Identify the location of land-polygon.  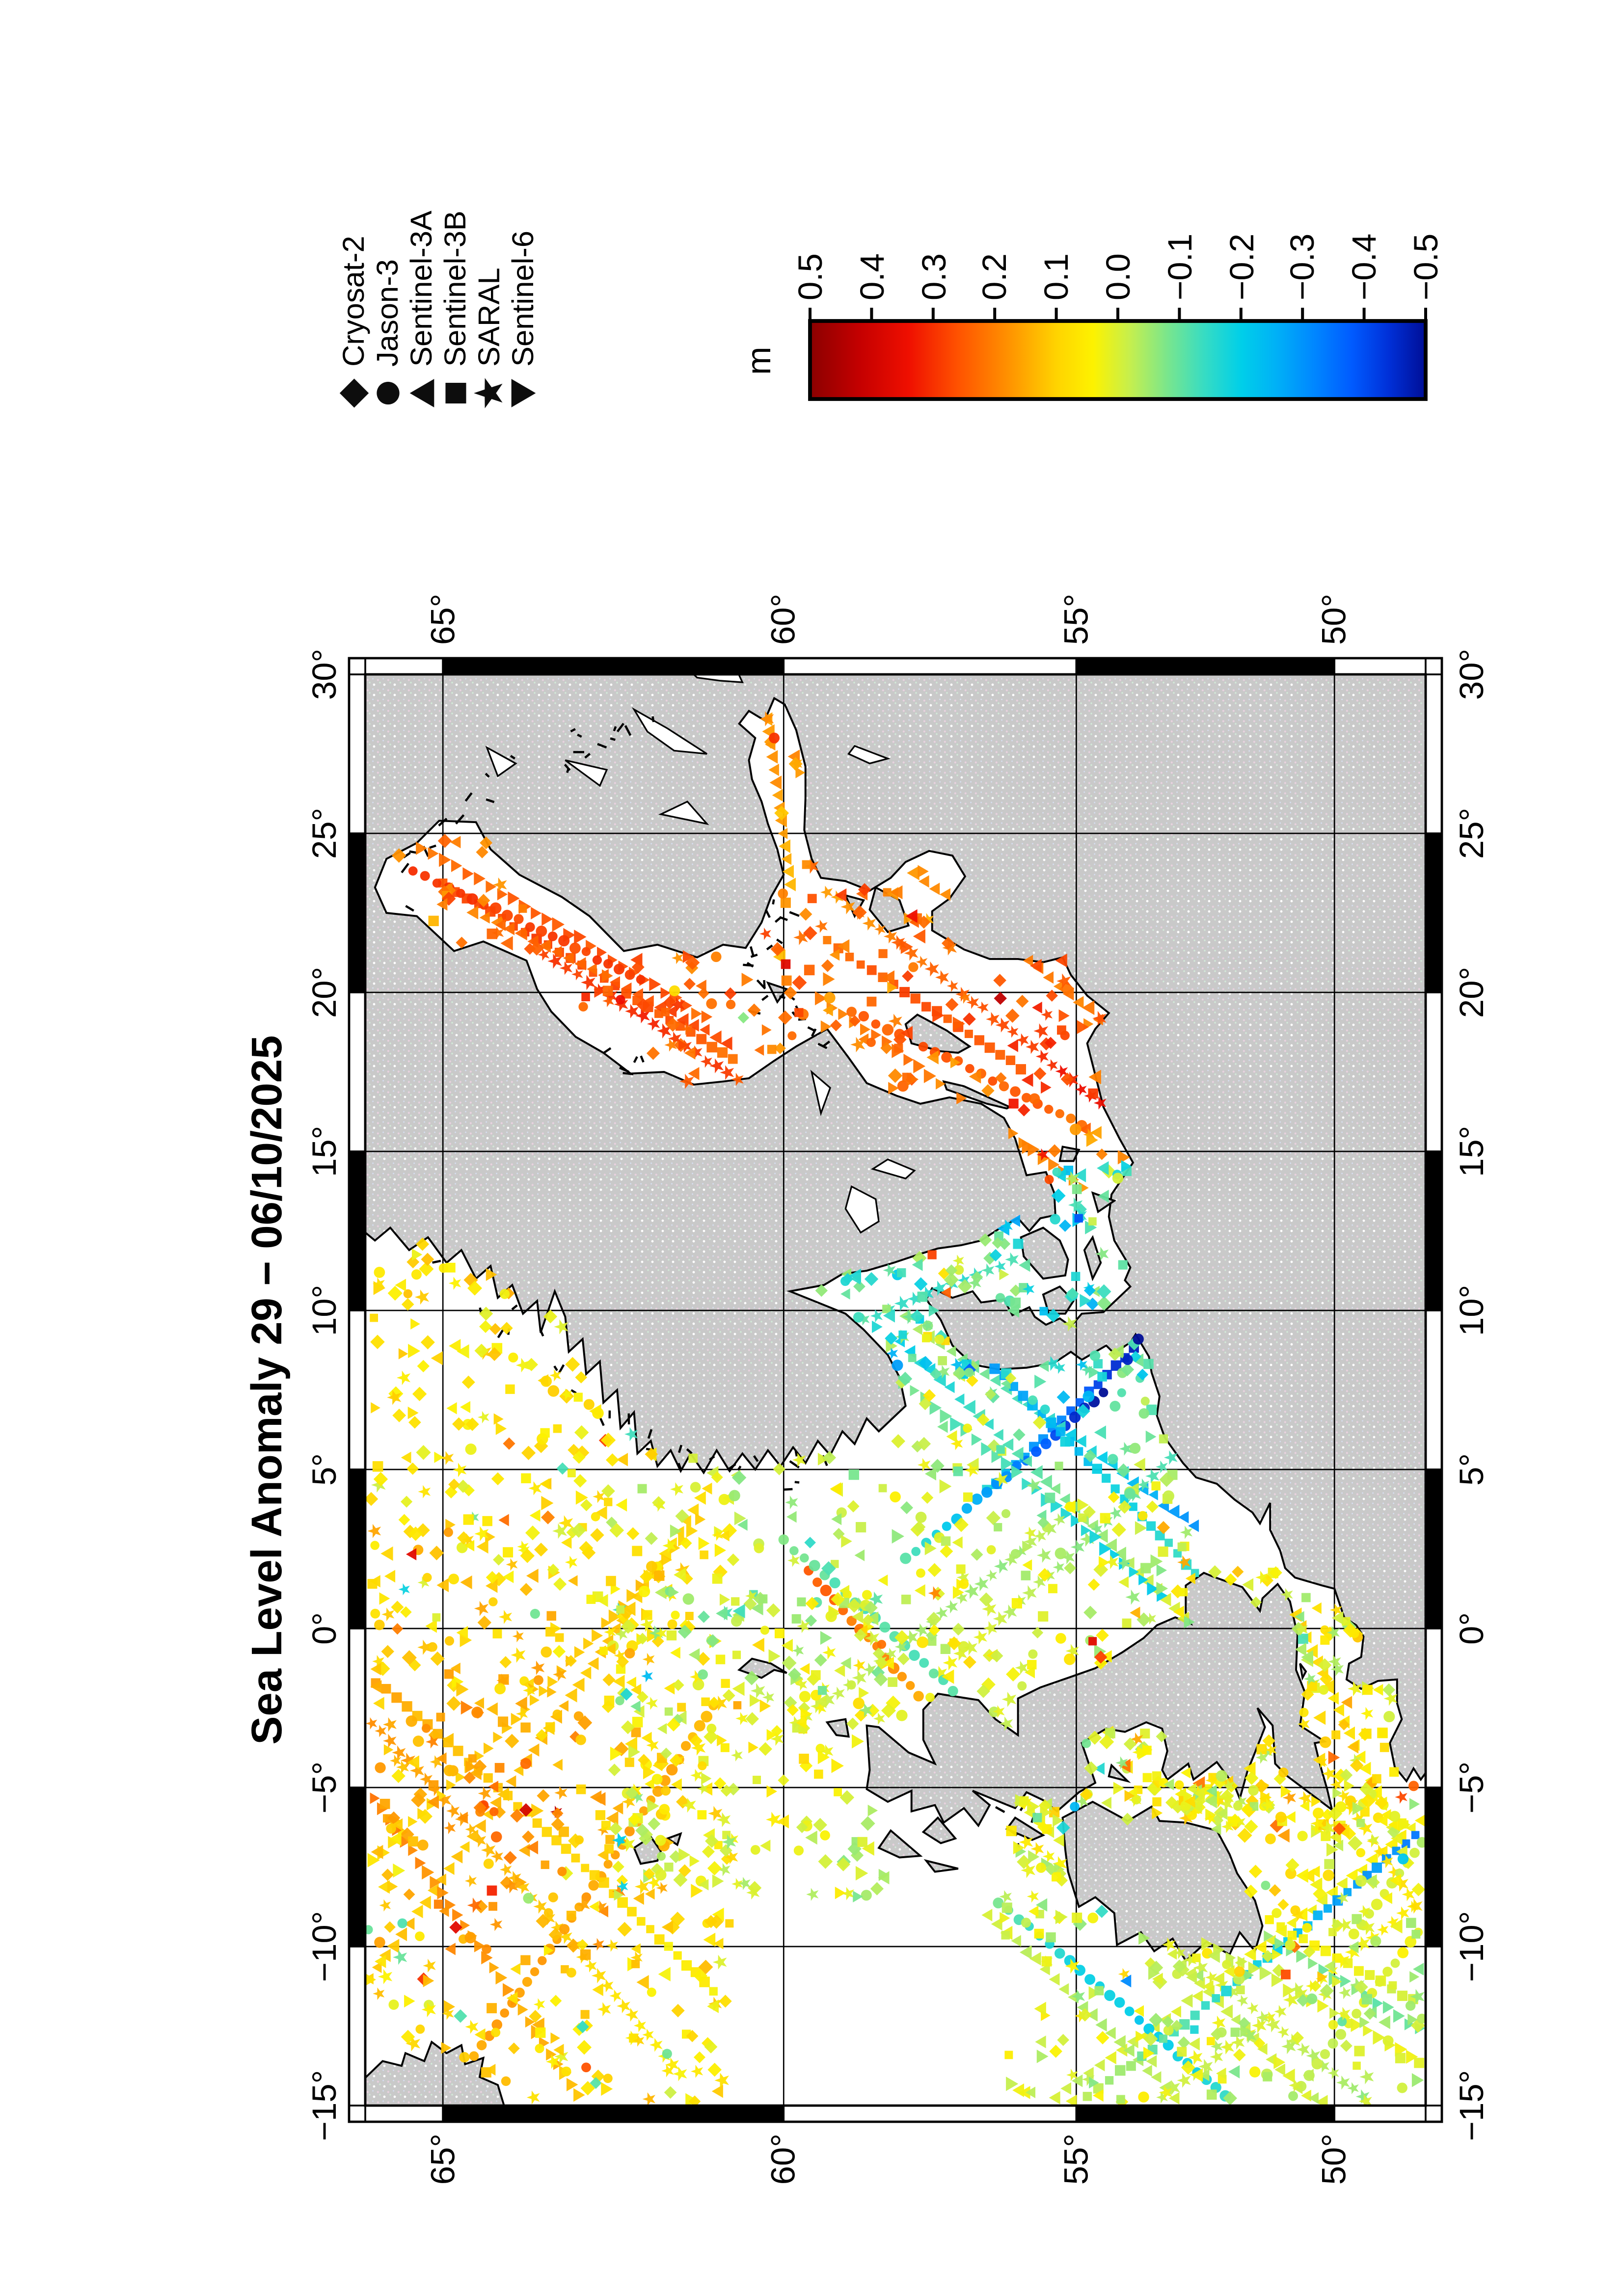
(1303, 1672).